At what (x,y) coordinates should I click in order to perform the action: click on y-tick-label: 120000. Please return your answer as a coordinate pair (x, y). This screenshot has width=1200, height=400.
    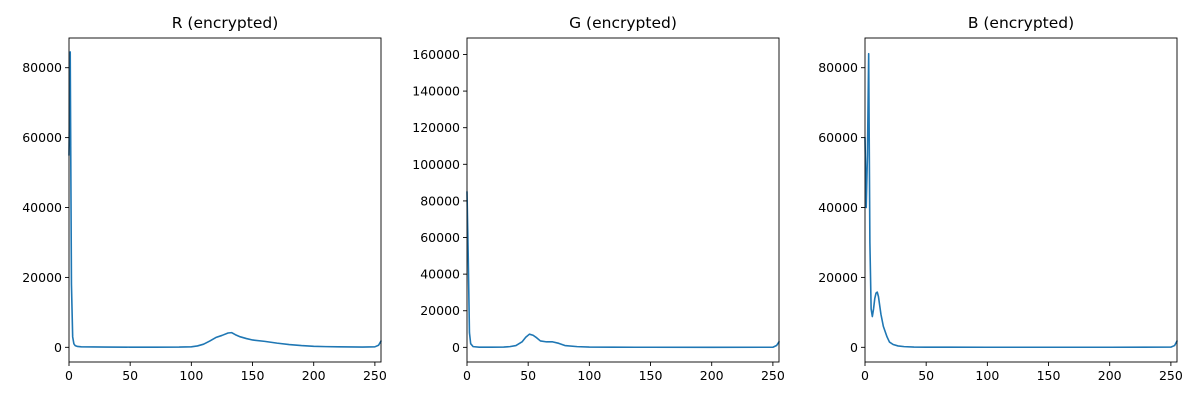
    Looking at the image, I should click on (436, 127).